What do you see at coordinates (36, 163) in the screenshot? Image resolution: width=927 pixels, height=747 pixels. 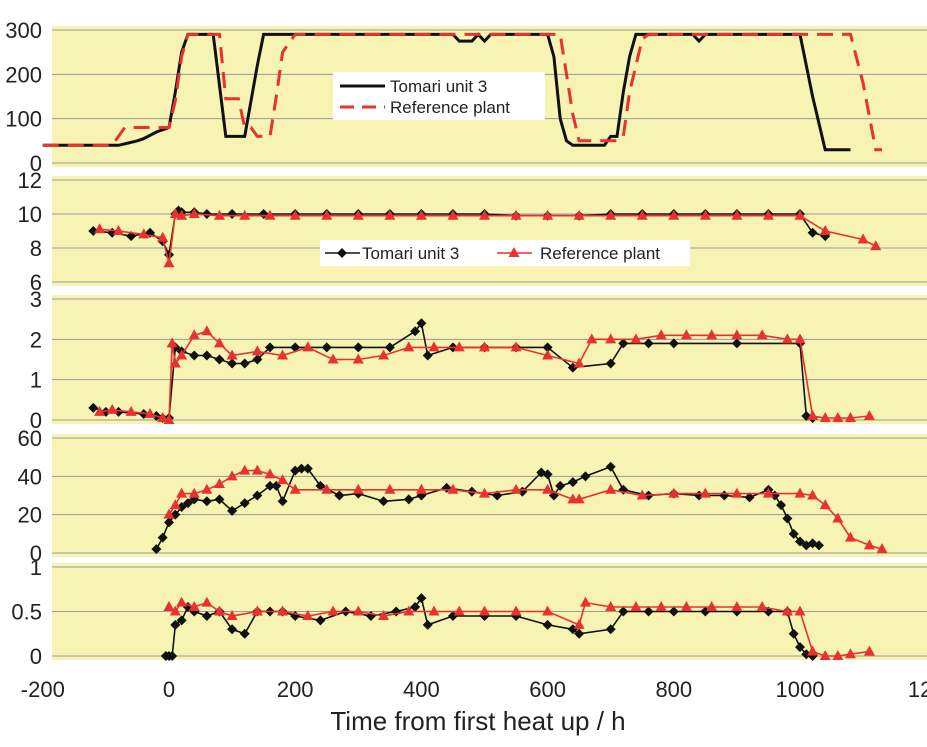 I see `y-tick-label: 0` at bounding box center [36, 163].